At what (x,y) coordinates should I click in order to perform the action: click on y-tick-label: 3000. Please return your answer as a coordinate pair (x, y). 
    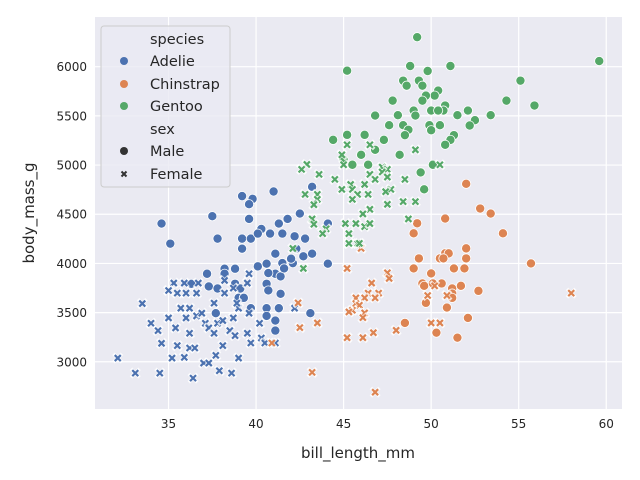
    Looking at the image, I should click on (71, 362).